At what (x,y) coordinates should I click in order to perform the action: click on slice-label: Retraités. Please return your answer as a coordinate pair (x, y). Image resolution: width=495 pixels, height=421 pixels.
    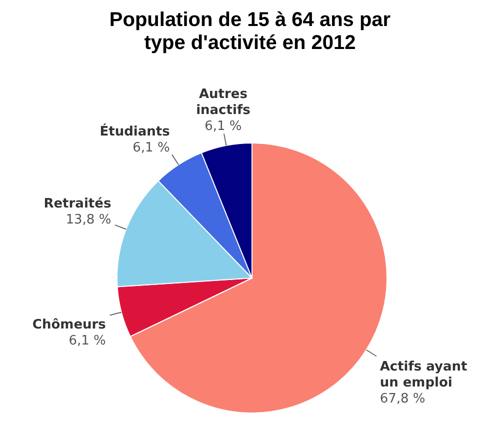
    Looking at the image, I should click on (78, 204).